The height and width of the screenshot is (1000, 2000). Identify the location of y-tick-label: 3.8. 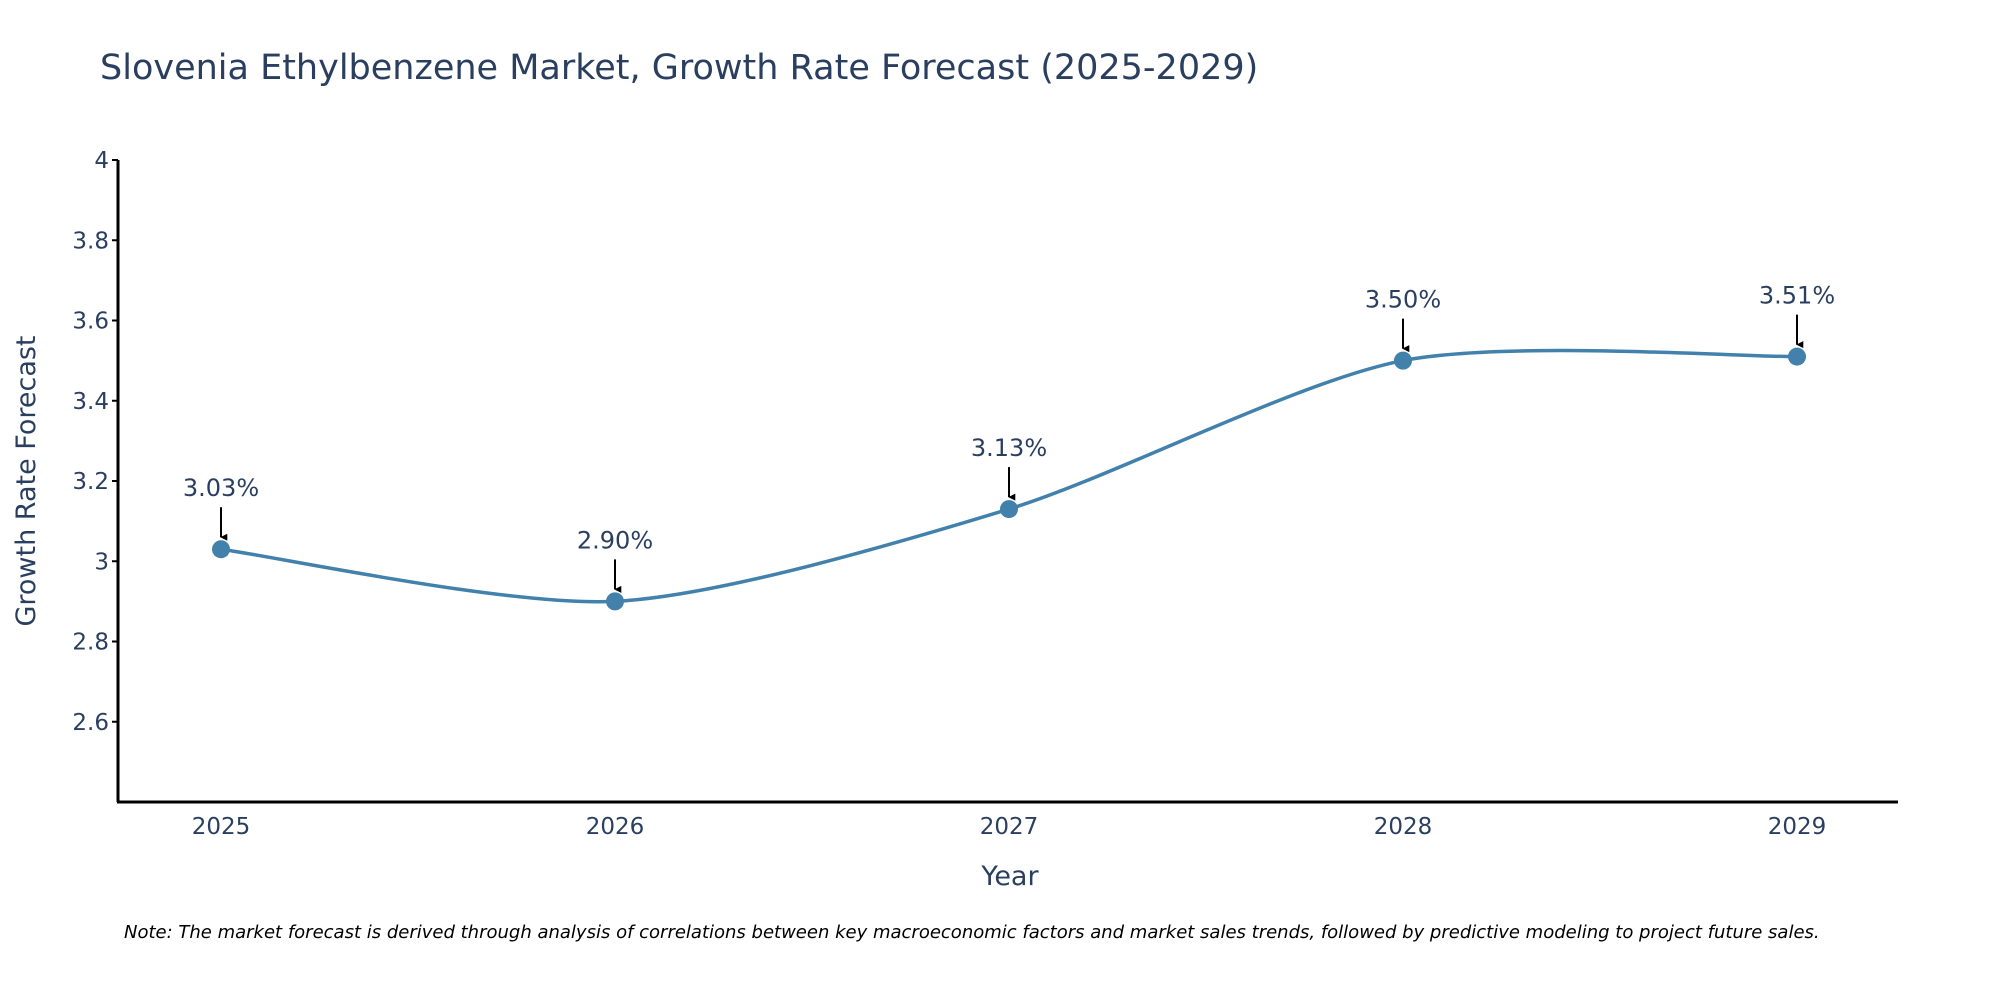
(90, 241).